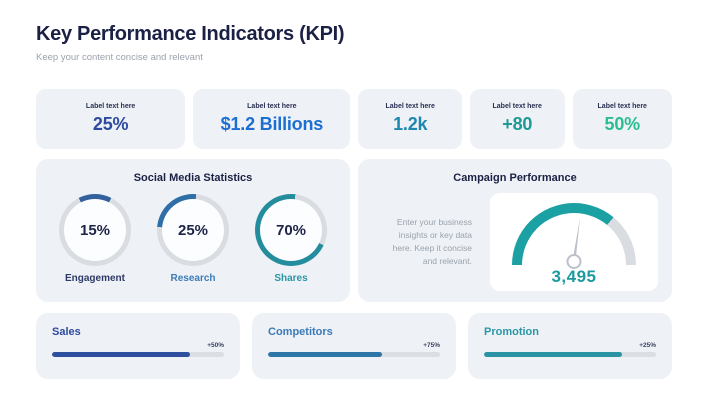  Describe the element at coordinates (647, 345) in the screenshot. I see `progress-badge: +25%` at that location.